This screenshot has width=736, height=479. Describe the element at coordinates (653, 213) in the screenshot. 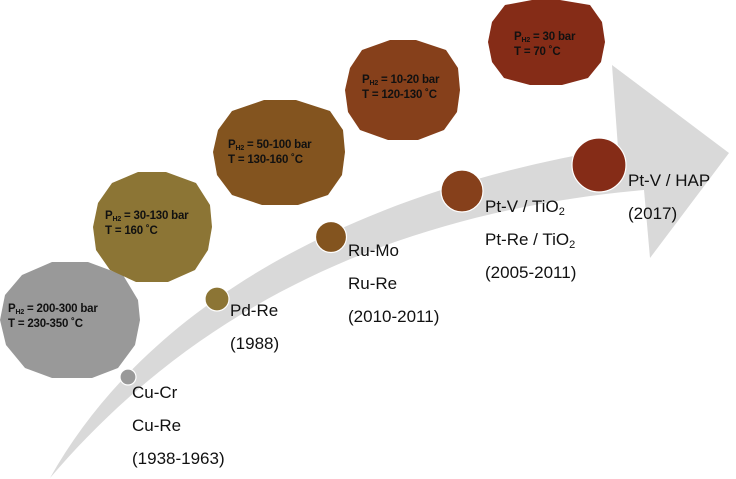

I see `catalyst-years: (2017)` at that location.